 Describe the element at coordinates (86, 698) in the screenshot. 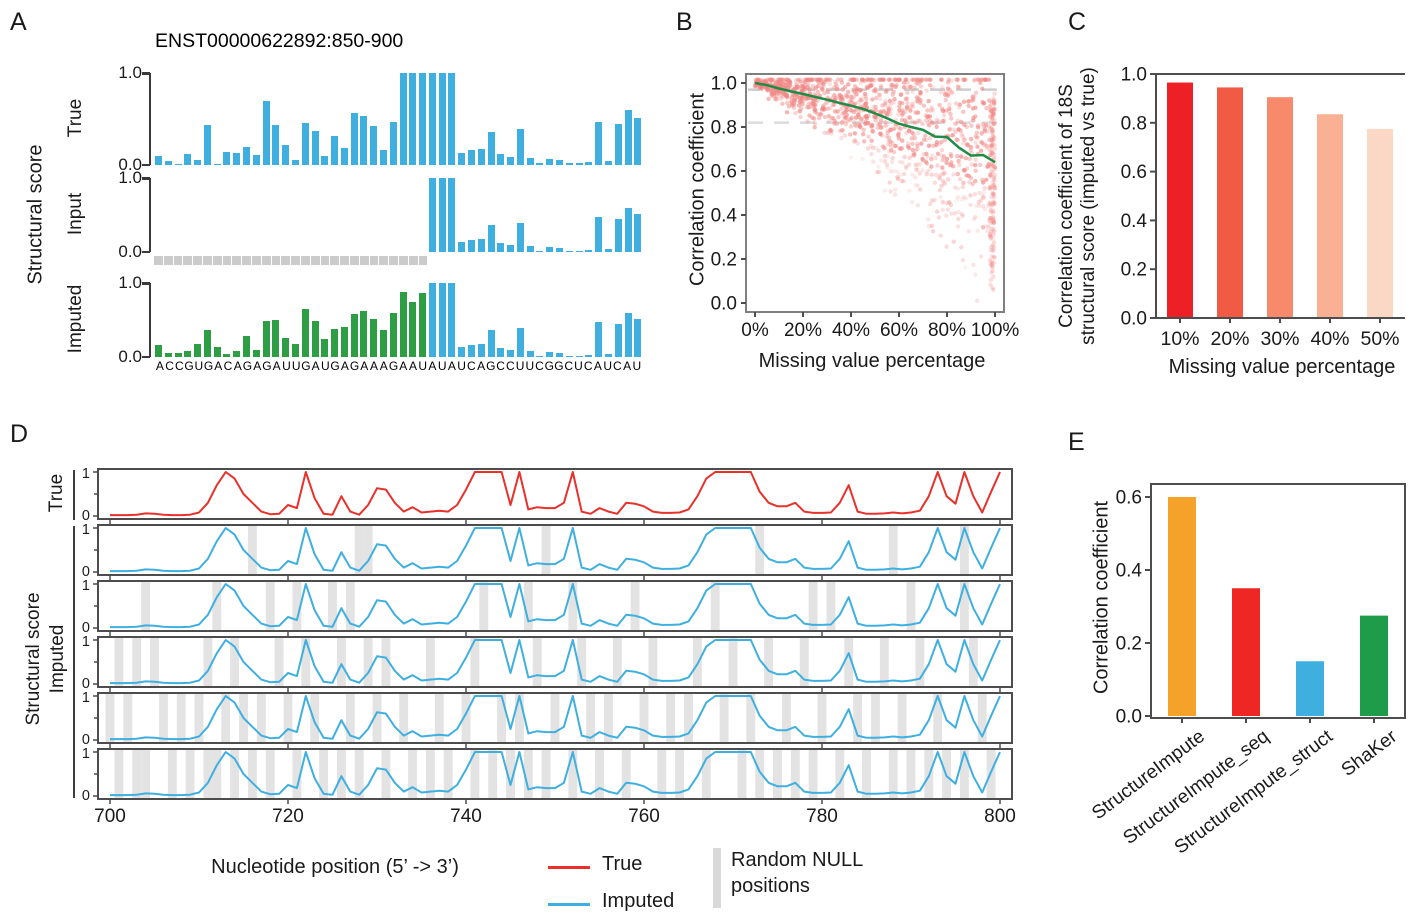

I see `y-tick-label: 1` at that location.